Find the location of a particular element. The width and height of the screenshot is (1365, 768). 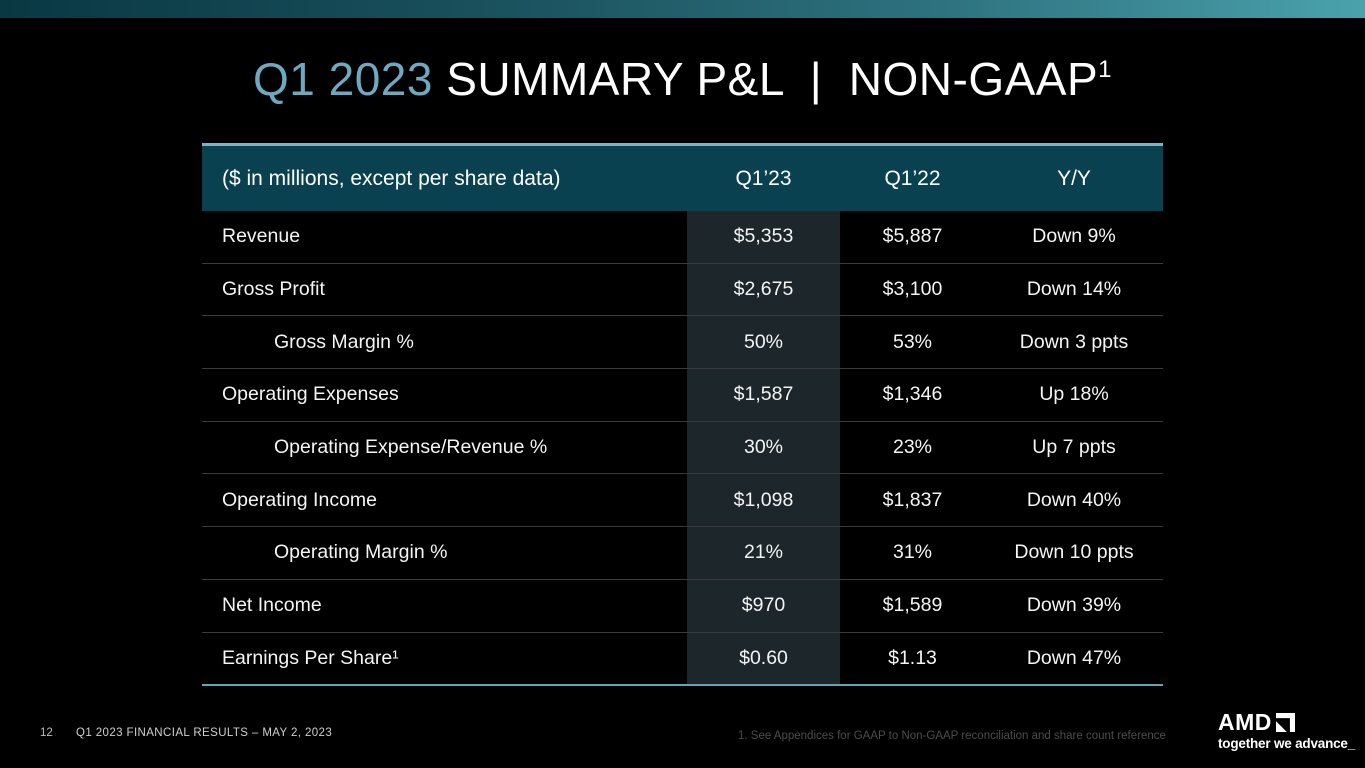

row-value-q1-23: 30% is located at coordinates (763, 447).